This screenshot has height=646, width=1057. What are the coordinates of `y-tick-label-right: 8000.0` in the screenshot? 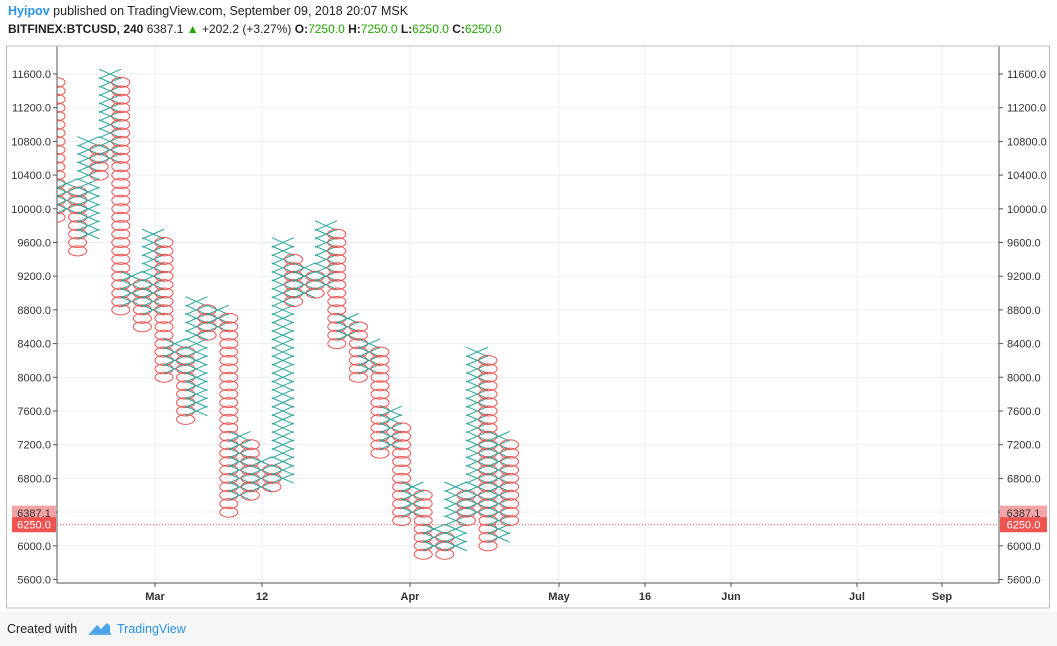 It's located at (1024, 378).